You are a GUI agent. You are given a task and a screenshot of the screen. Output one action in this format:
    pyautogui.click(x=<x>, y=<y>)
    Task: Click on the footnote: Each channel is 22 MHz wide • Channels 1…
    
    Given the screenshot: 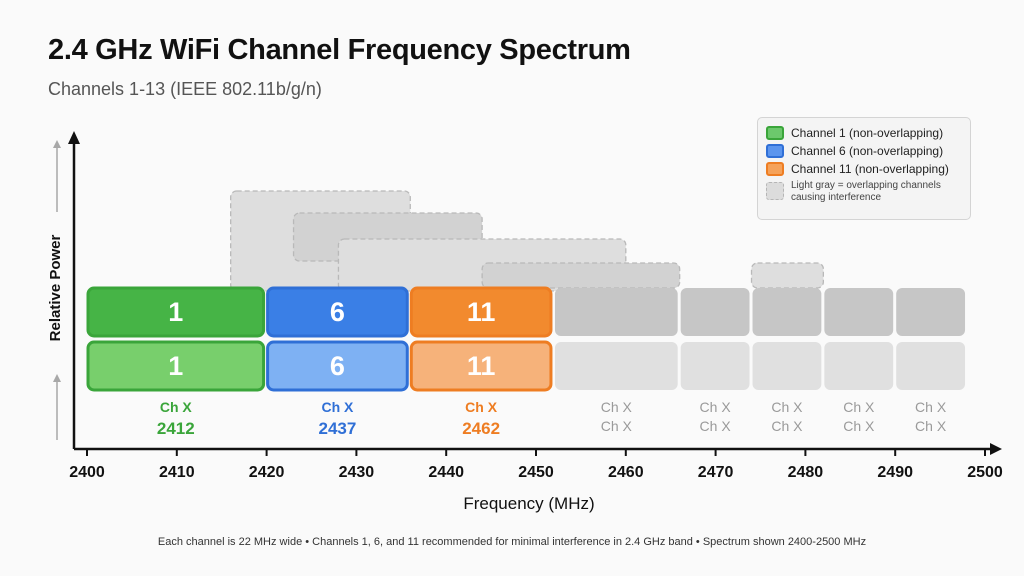 What is the action you would take?
    pyautogui.click(x=512, y=542)
    